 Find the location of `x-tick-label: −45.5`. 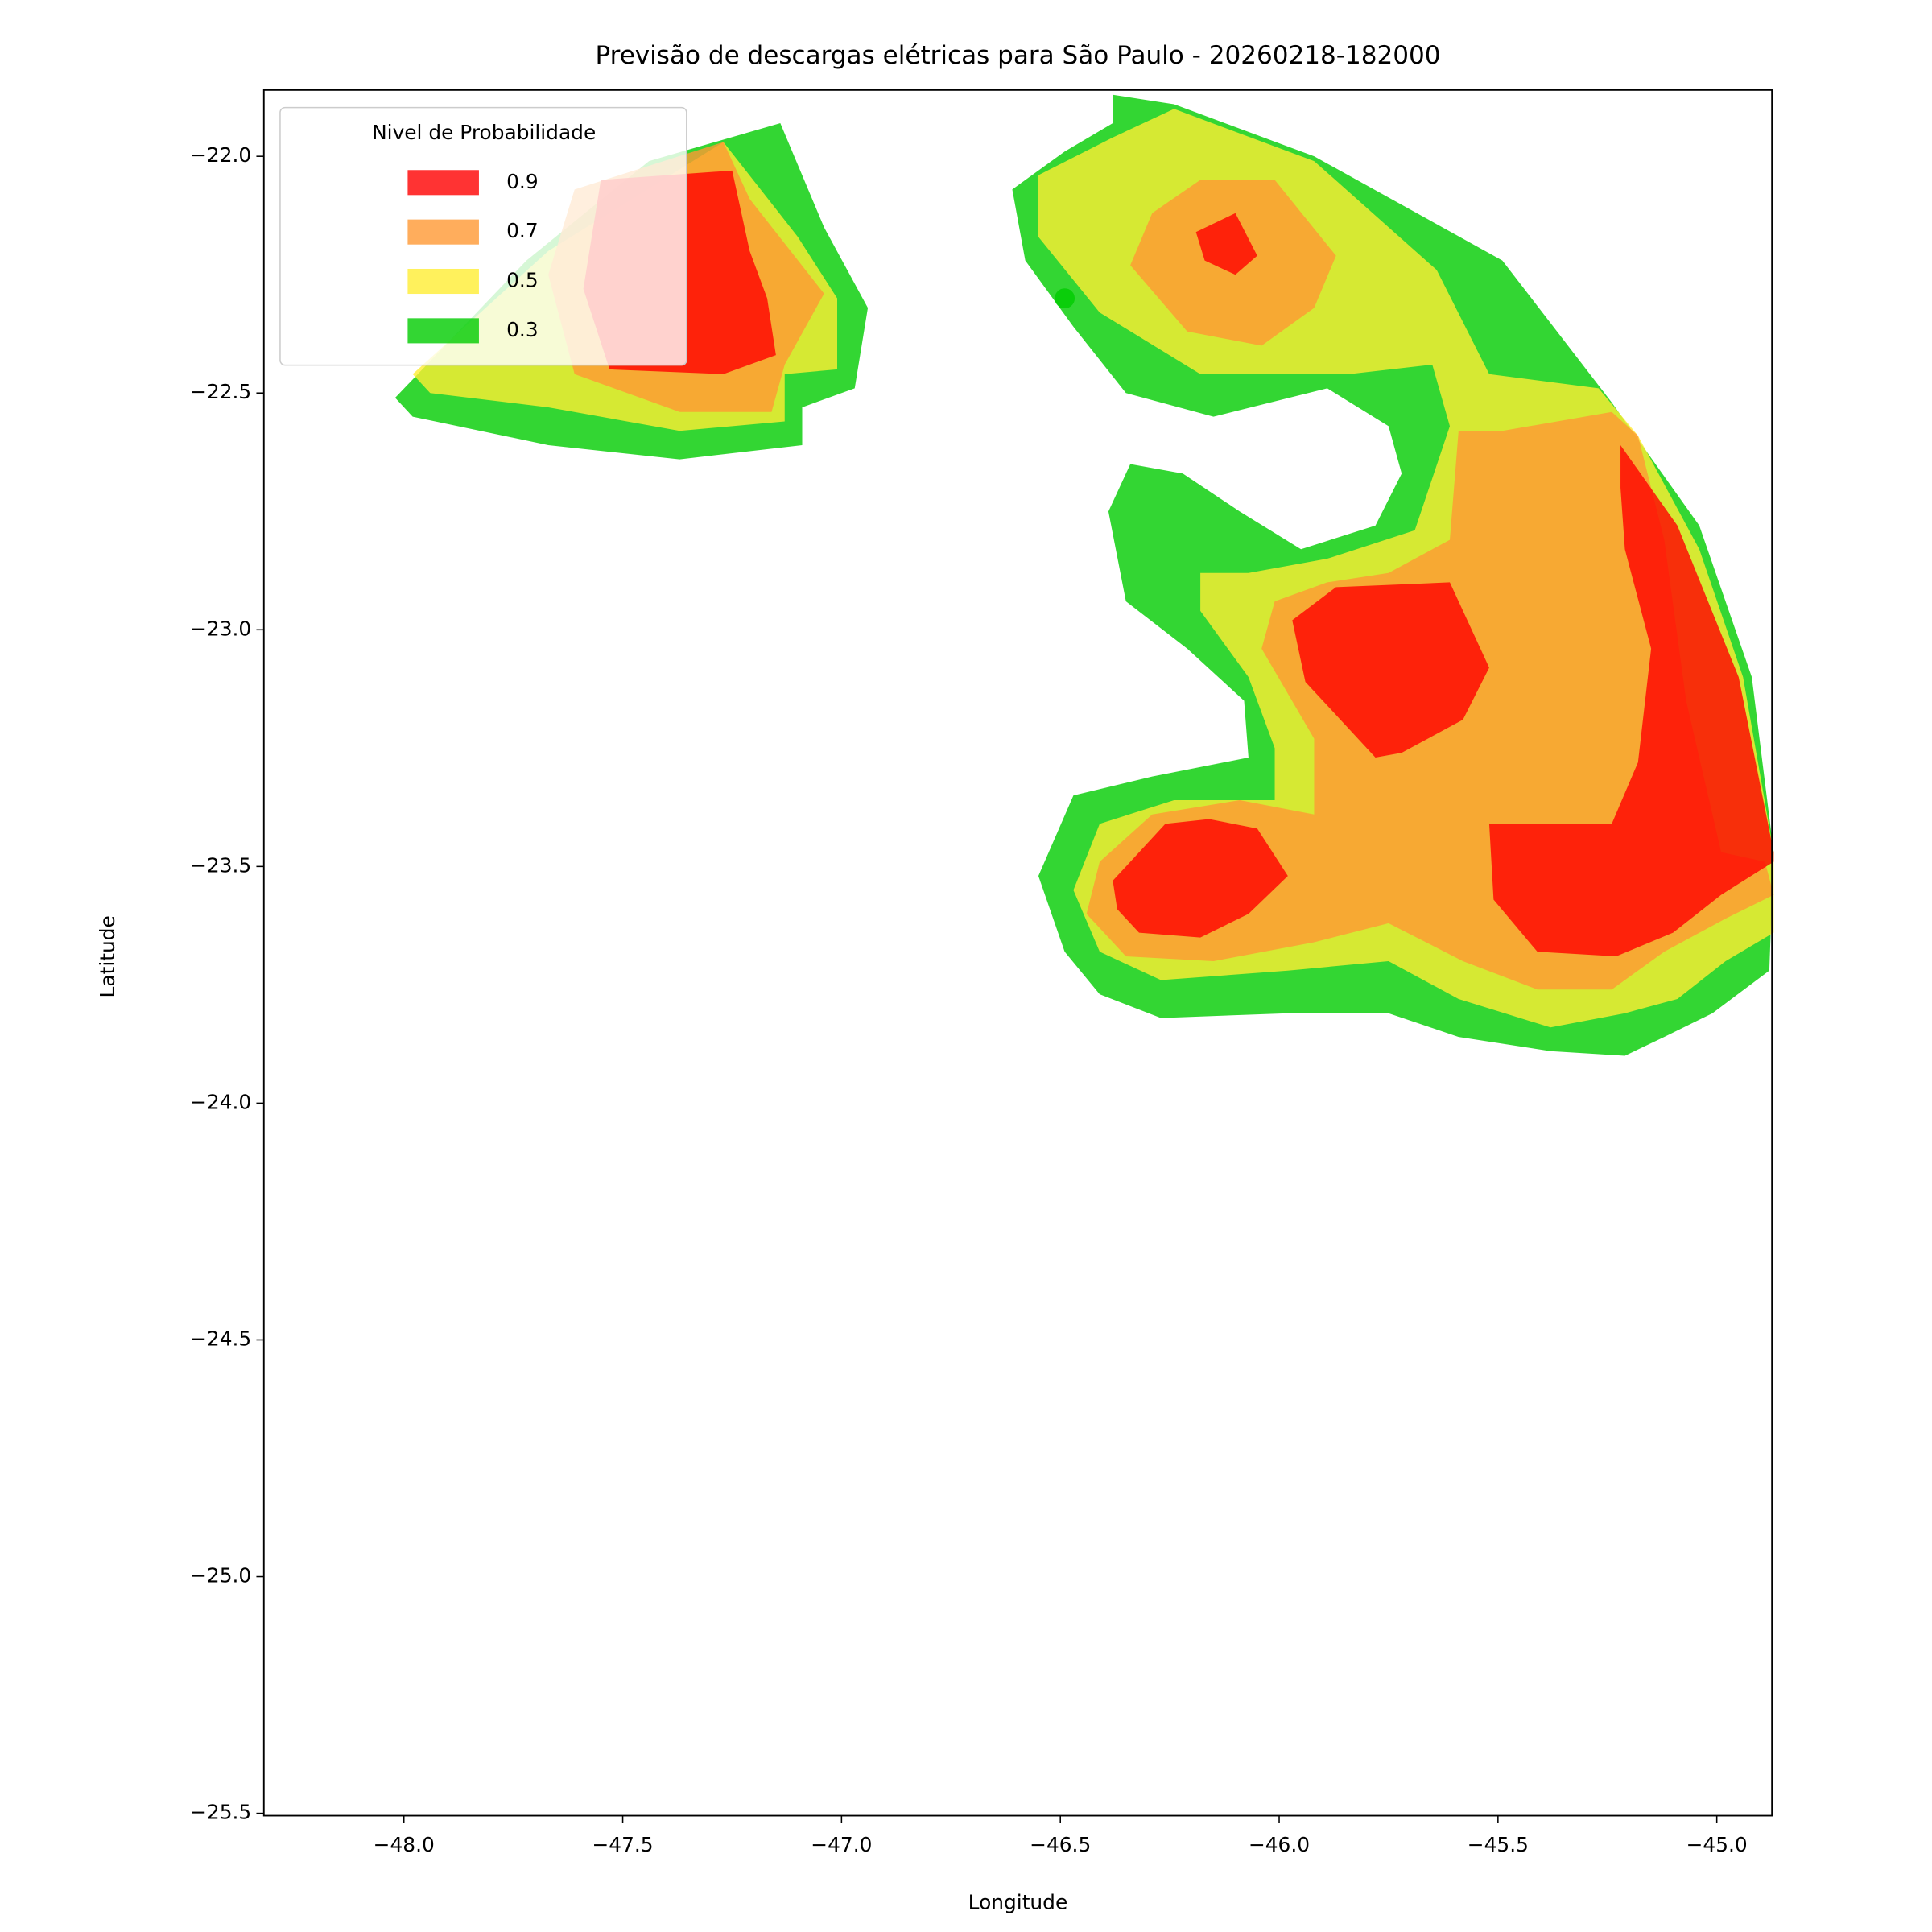

x-tick-label: −45.5 is located at coordinates (1498, 1845).